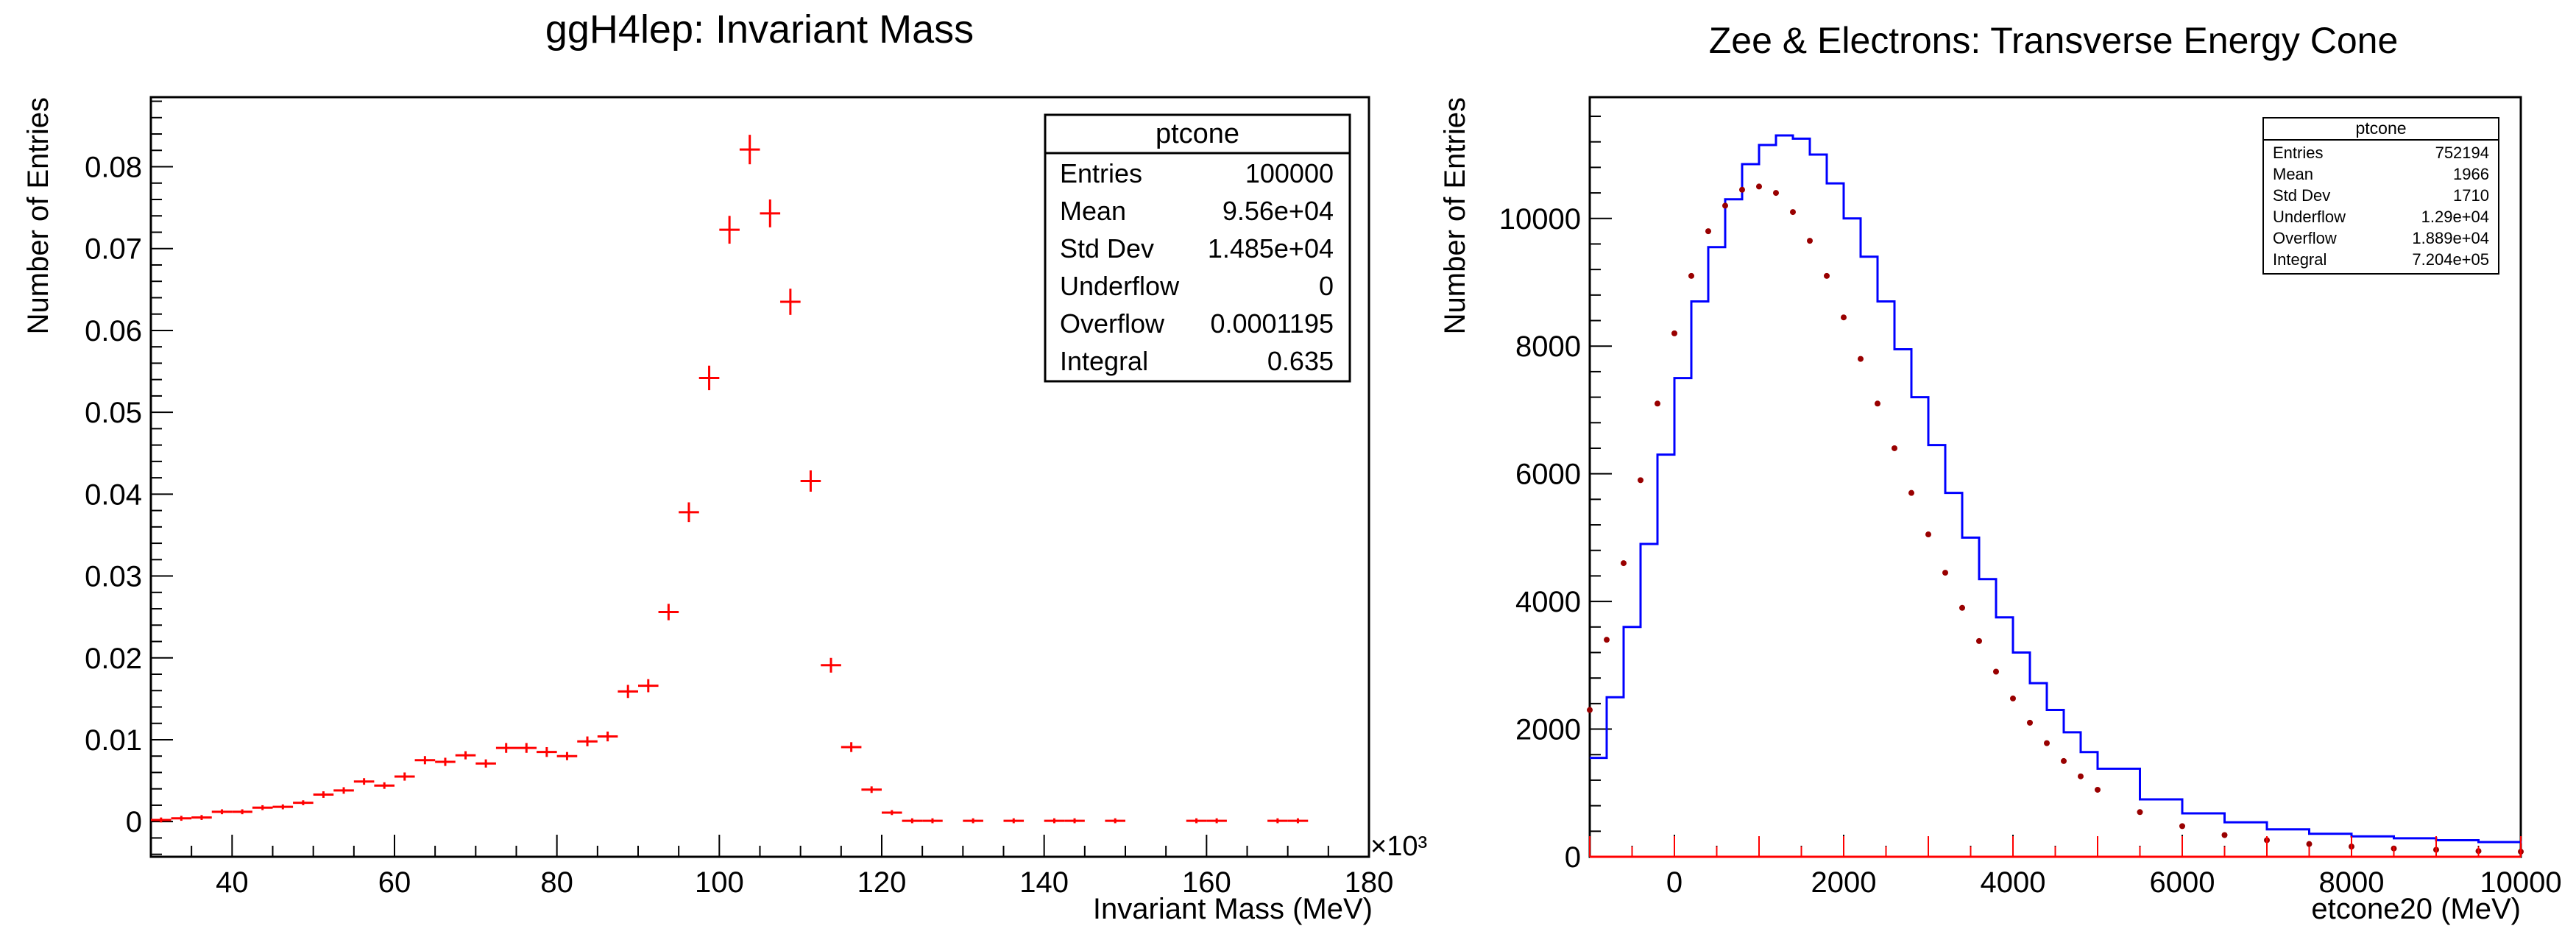 The width and height of the screenshot is (2576, 951). What do you see at coordinates (1271, 248) in the screenshot?
I see `stats-value-std-dev: 1.485e+04` at bounding box center [1271, 248].